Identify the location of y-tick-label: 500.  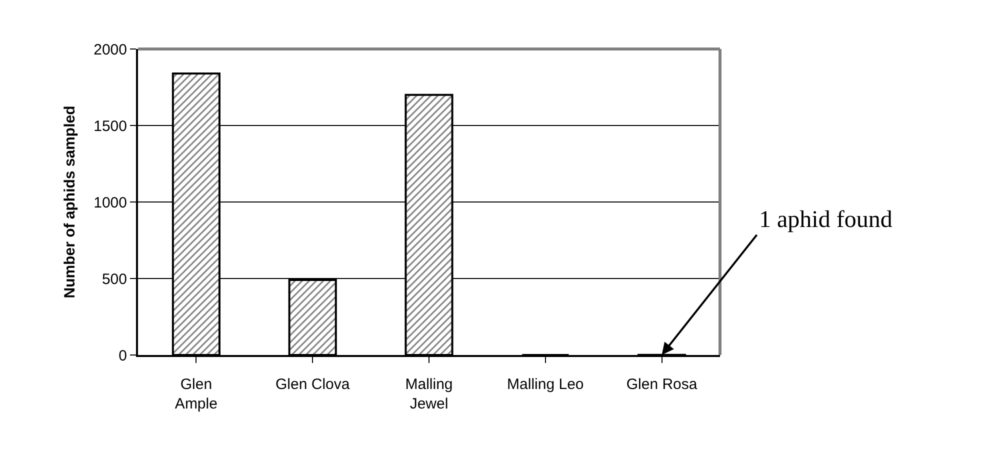
(114, 279).